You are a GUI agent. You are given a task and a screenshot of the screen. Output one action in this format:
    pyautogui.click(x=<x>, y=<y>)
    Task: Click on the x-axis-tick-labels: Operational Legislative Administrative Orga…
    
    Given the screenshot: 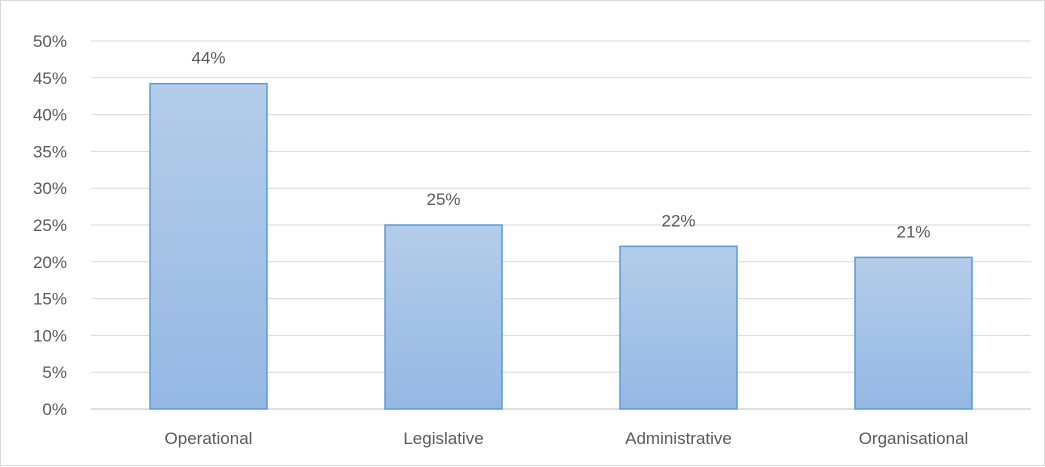 What is the action you would take?
    pyautogui.click(x=567, y=438)
    